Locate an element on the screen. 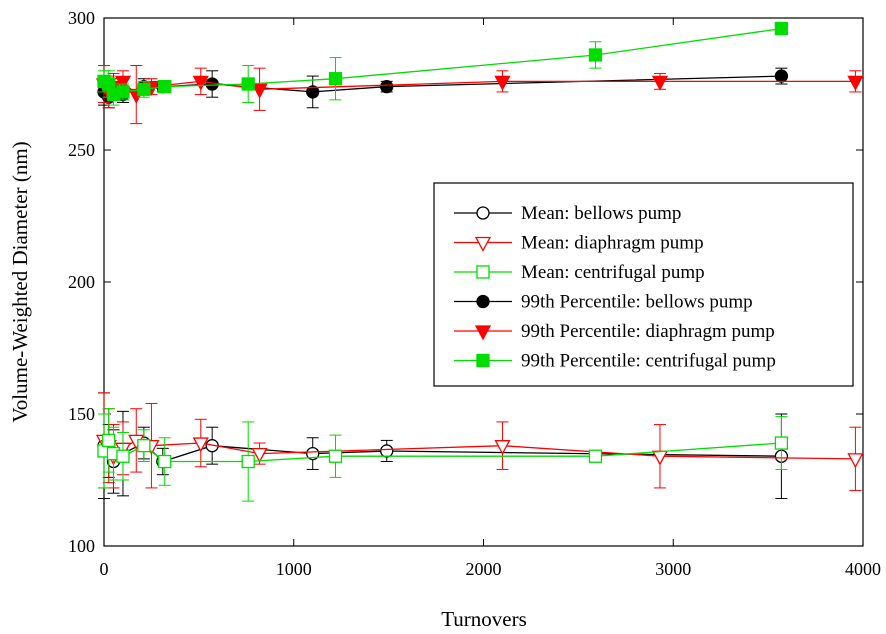 Image resolution: width=886 pixels, height=634 pixels. legend-label: 99th Percentile: diaphragm pump is located at coordinates (648, 331).